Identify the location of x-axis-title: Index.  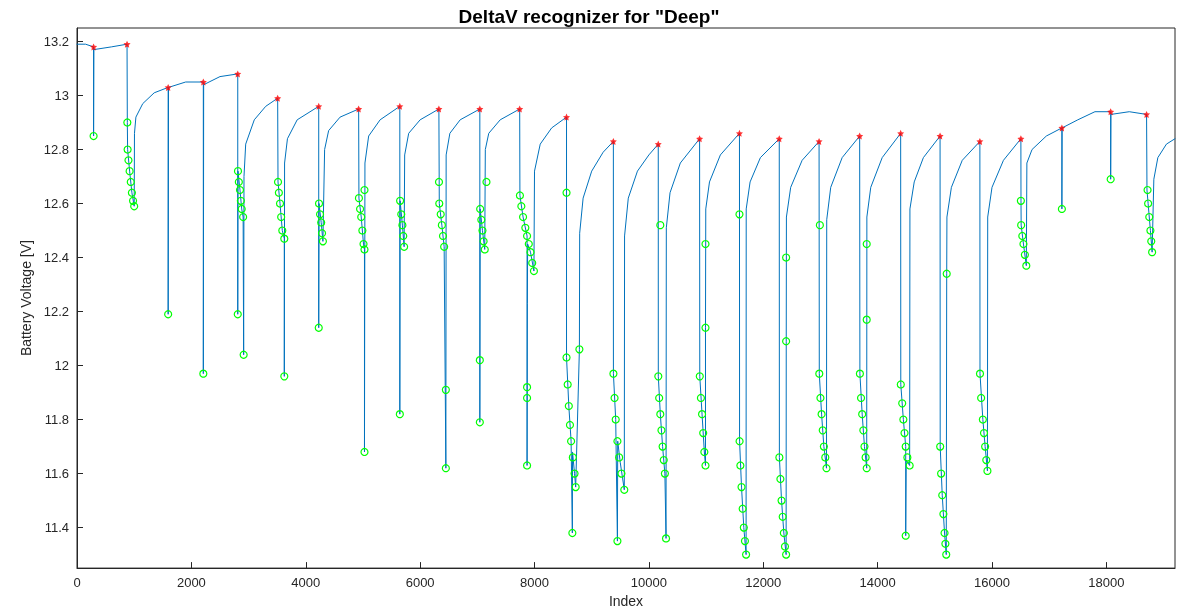
(626, 601).